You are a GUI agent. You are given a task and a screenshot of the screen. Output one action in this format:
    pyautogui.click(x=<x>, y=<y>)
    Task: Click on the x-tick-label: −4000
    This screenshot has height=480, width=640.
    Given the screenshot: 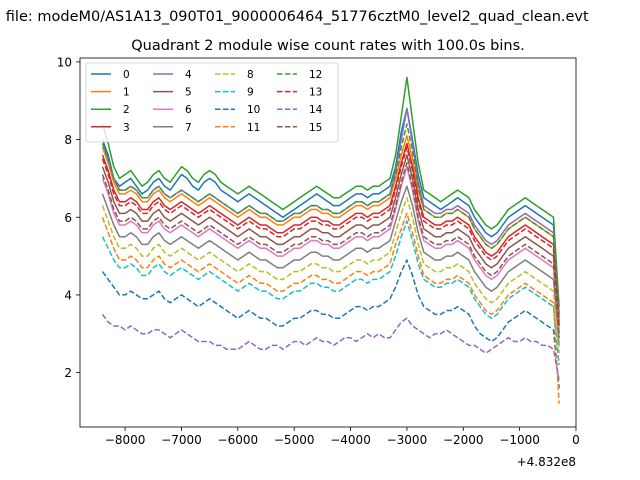 What is the action you would take?
    pyautogui.click(x=350, y=440)
    